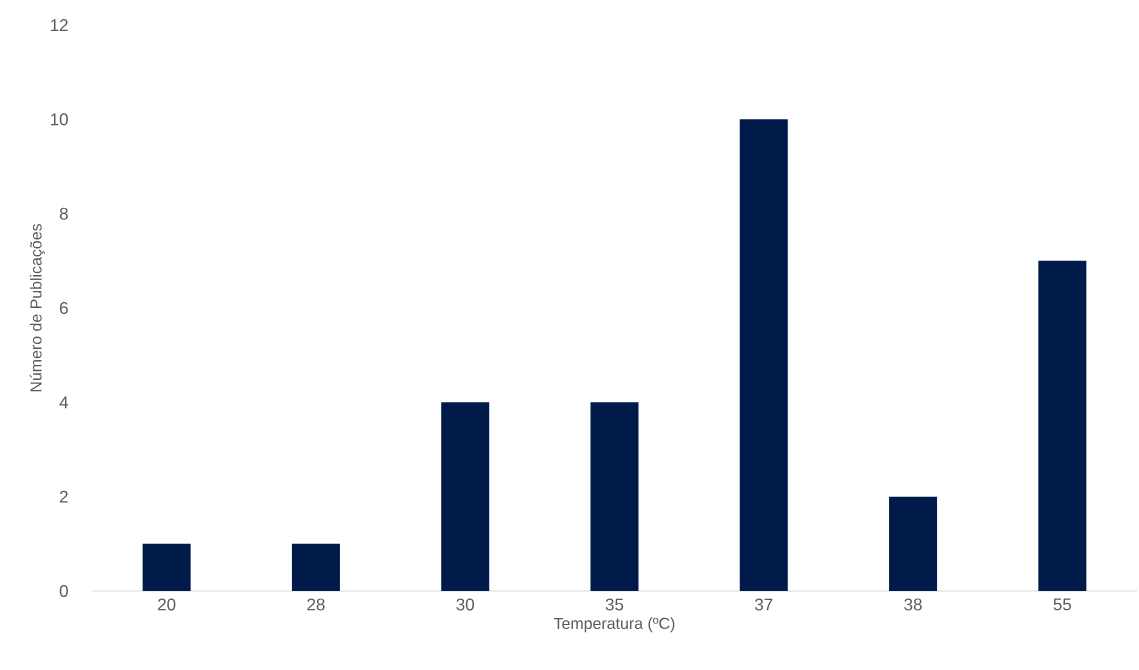 The height and width of the screenshot is (670, 1139). Describe the element at coordinates (37, 308) in the screenshot. I see `y-axis-title: Número de Publicações` at that location.